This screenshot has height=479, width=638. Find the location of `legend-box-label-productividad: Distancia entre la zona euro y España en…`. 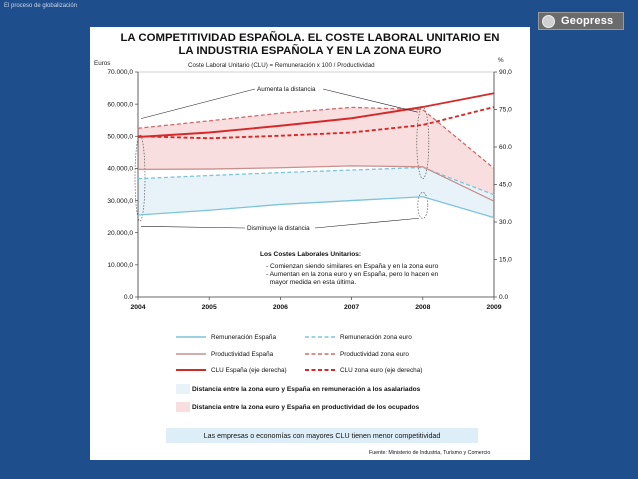

legend-box-label-productividad: Distancia entre la zona euro y España en… is located at coordinates (306, 407).